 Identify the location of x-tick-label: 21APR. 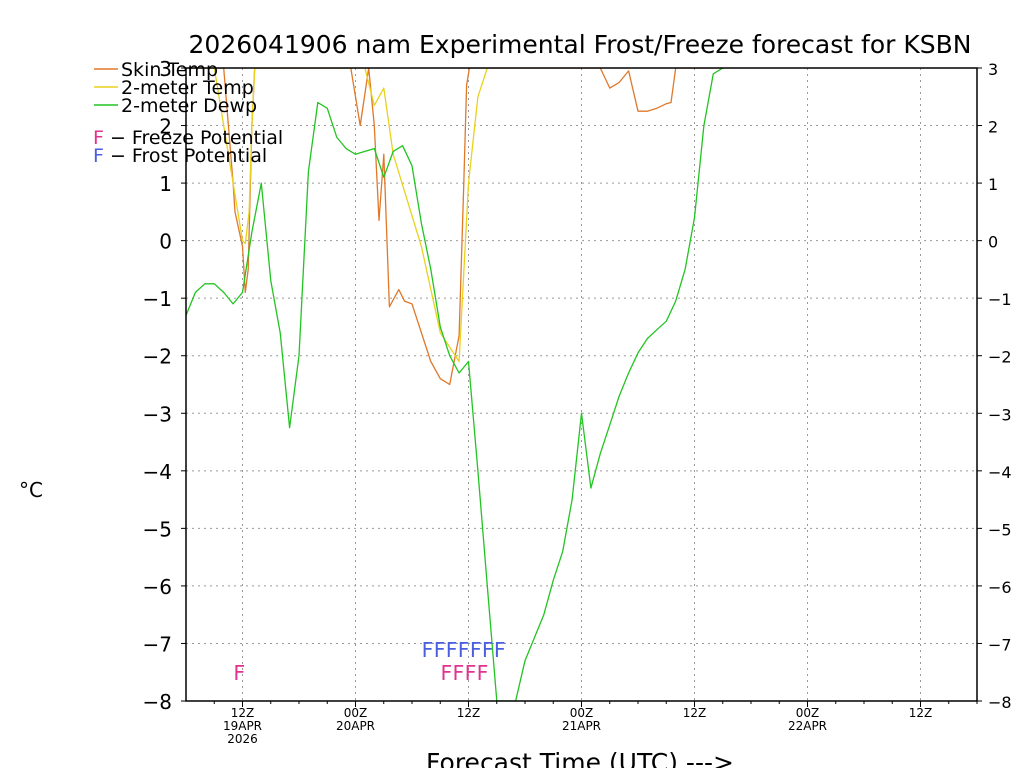
(581, 726).